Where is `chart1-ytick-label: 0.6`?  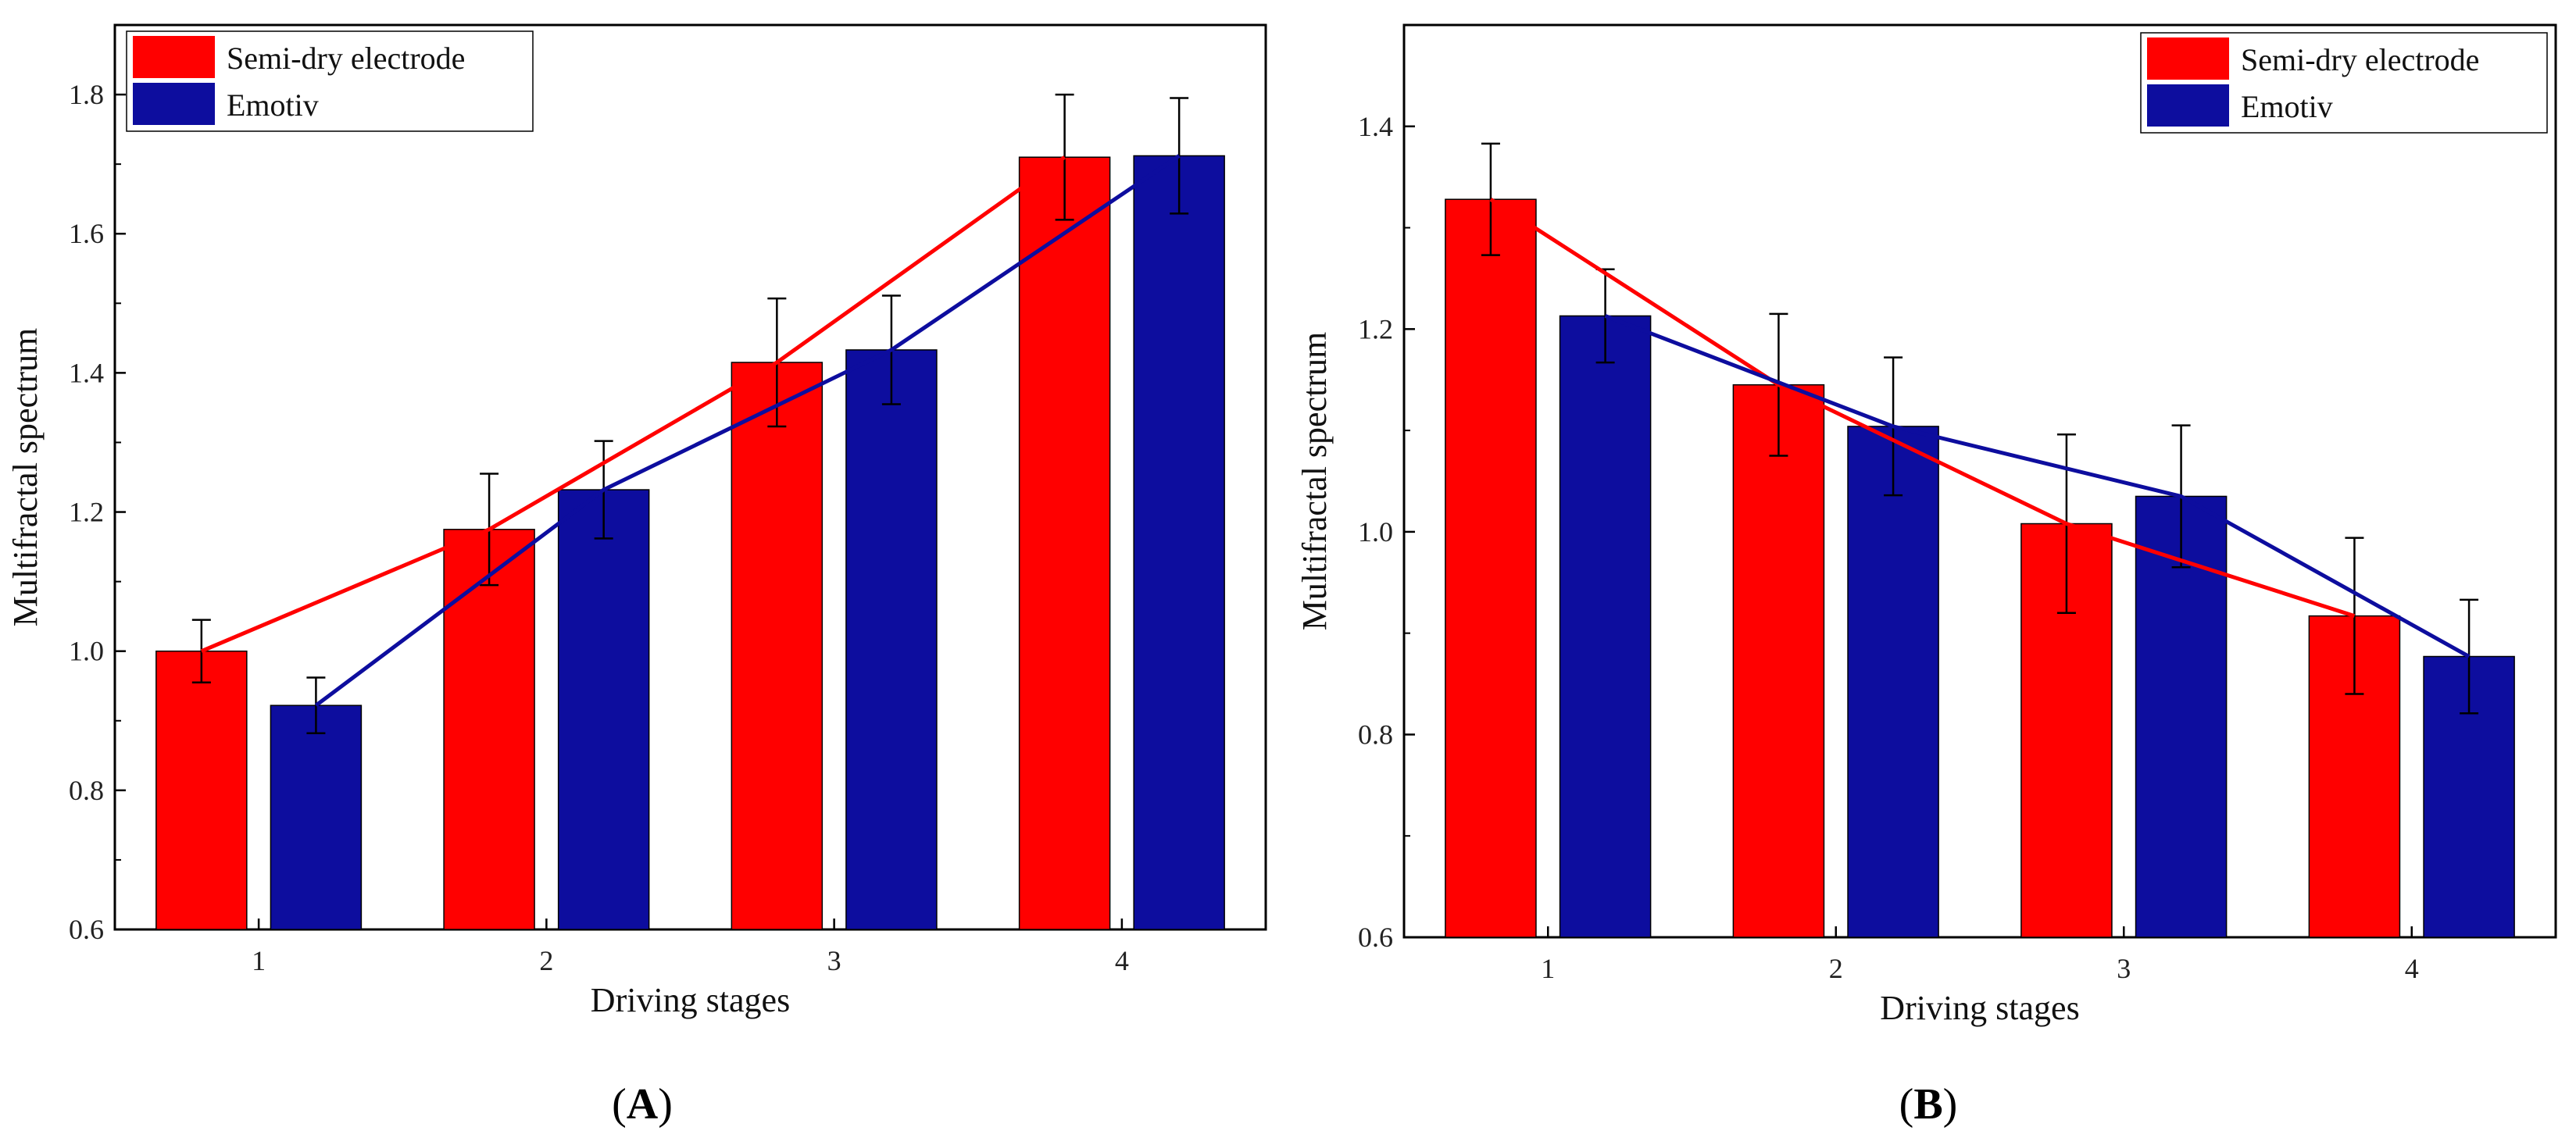
chart1-ytick-label: 0.6 is located at coordinates (87, 929).